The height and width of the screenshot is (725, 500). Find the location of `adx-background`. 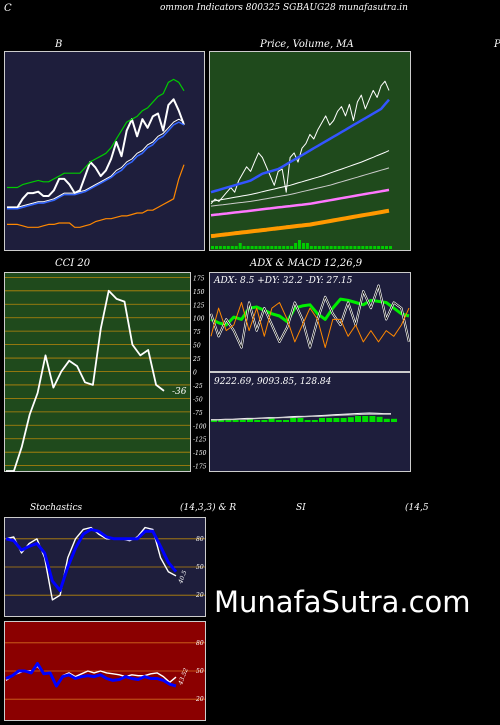

adx-background is located at coordinates (310, 322).